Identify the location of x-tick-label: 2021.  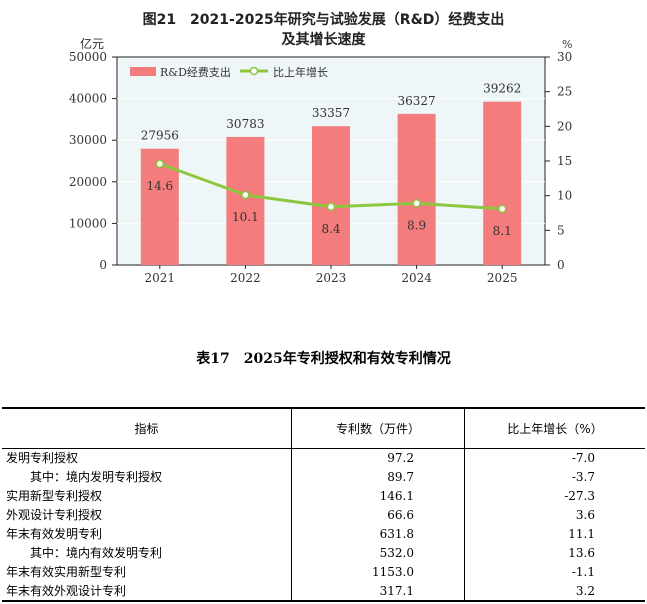
(160, 278).